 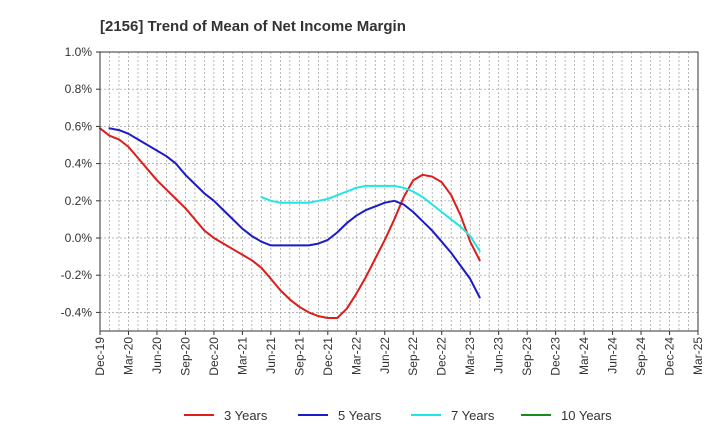 I want to click on y-tick-label: 0.6%, so click(x=79, y=126).